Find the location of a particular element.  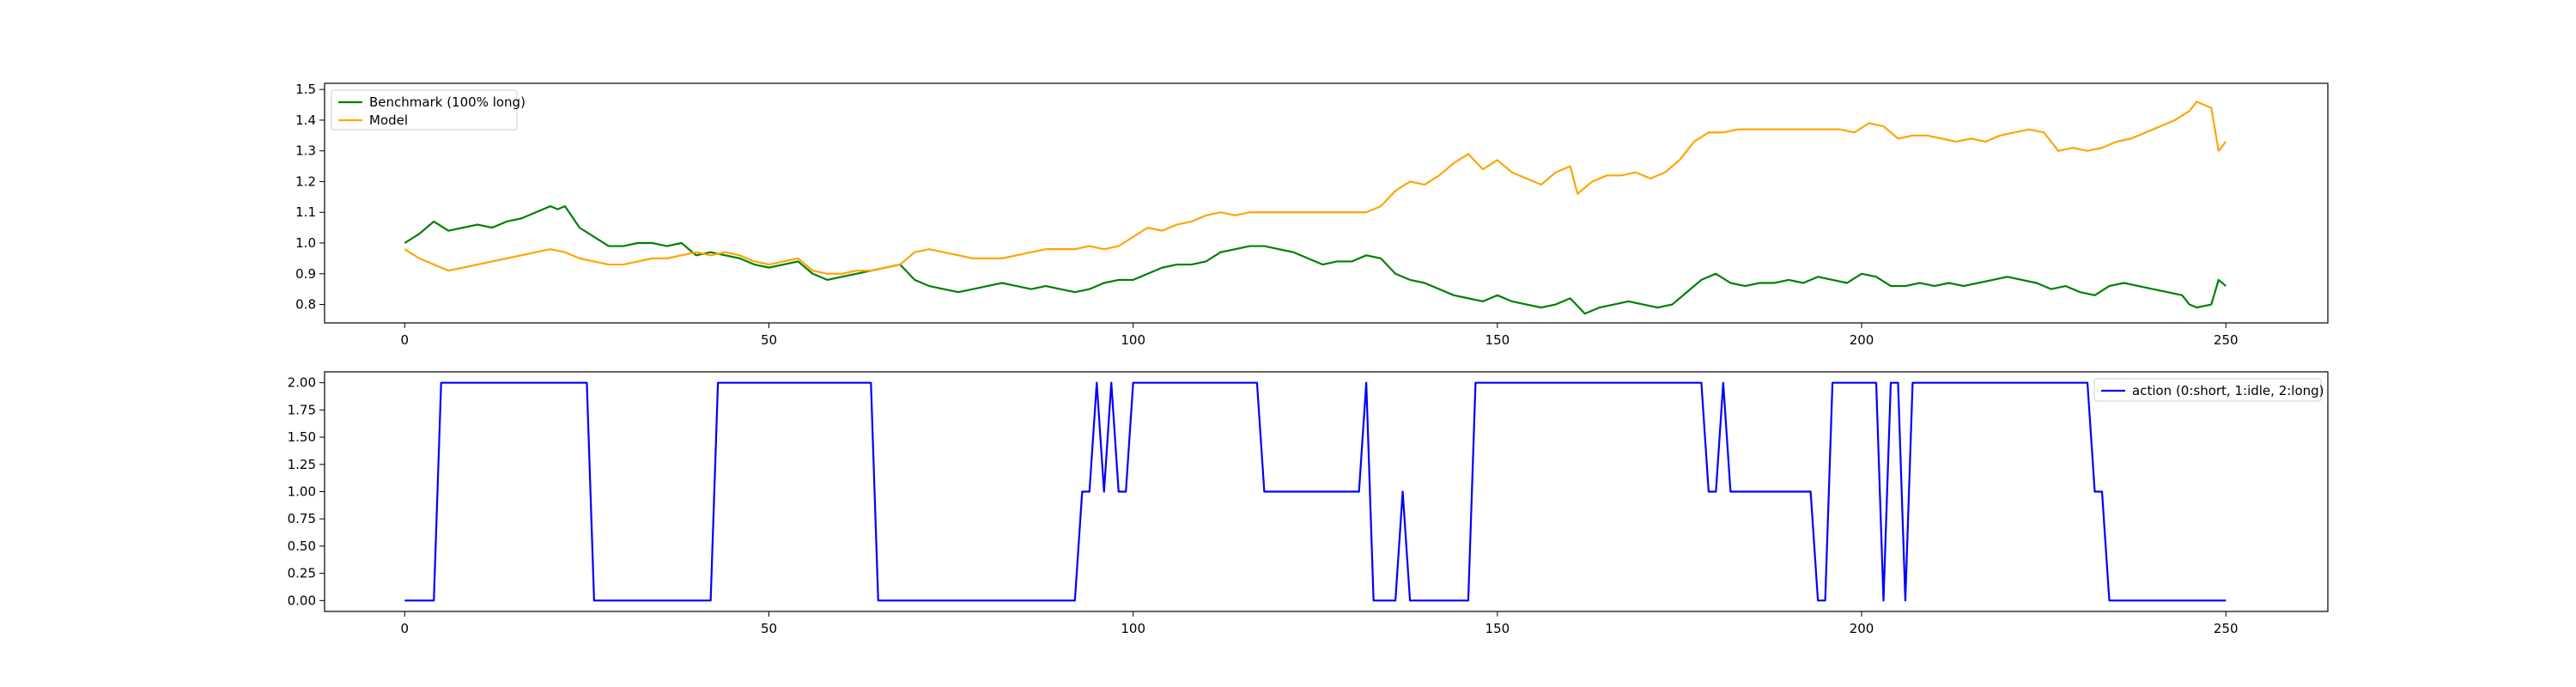

price-chart-y-tick-label: 1.5 is located at coordinates (305, 89).